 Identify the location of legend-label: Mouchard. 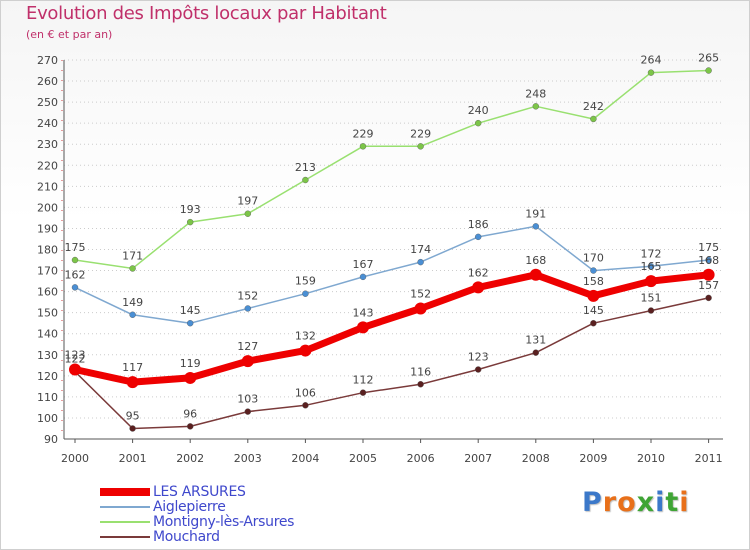
(186, 537).